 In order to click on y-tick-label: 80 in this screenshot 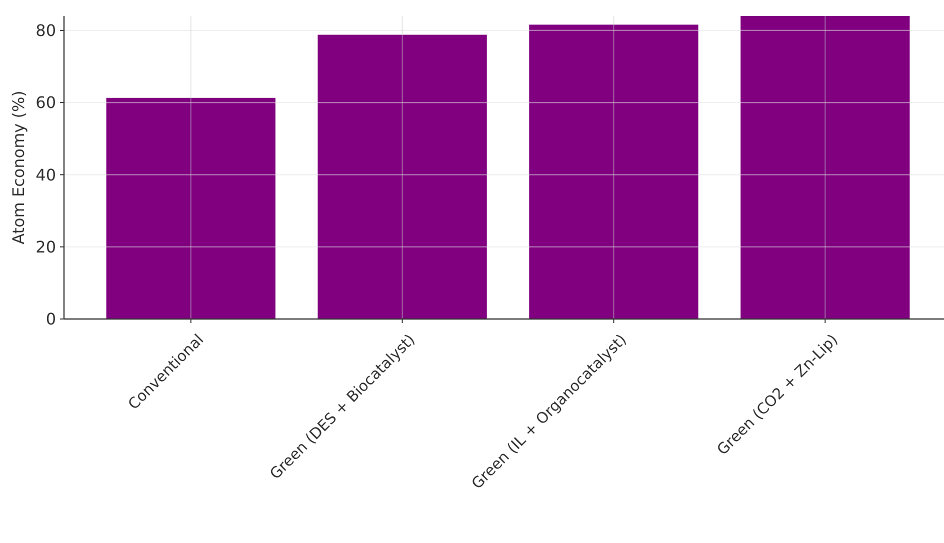, I will do `click(46, 30)`.